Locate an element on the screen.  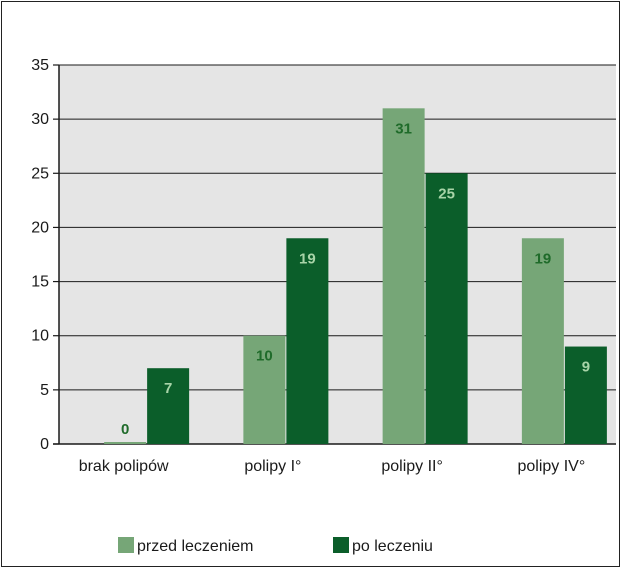
y-tick-label: 20 is located at coordinates (40, 227).